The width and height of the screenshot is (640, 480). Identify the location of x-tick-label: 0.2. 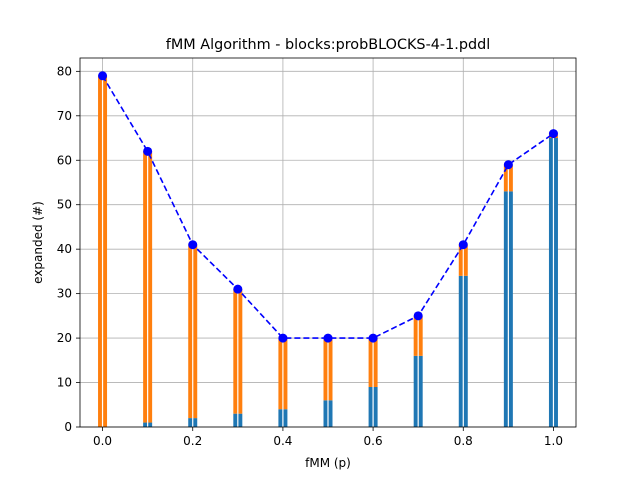
(192, 441).